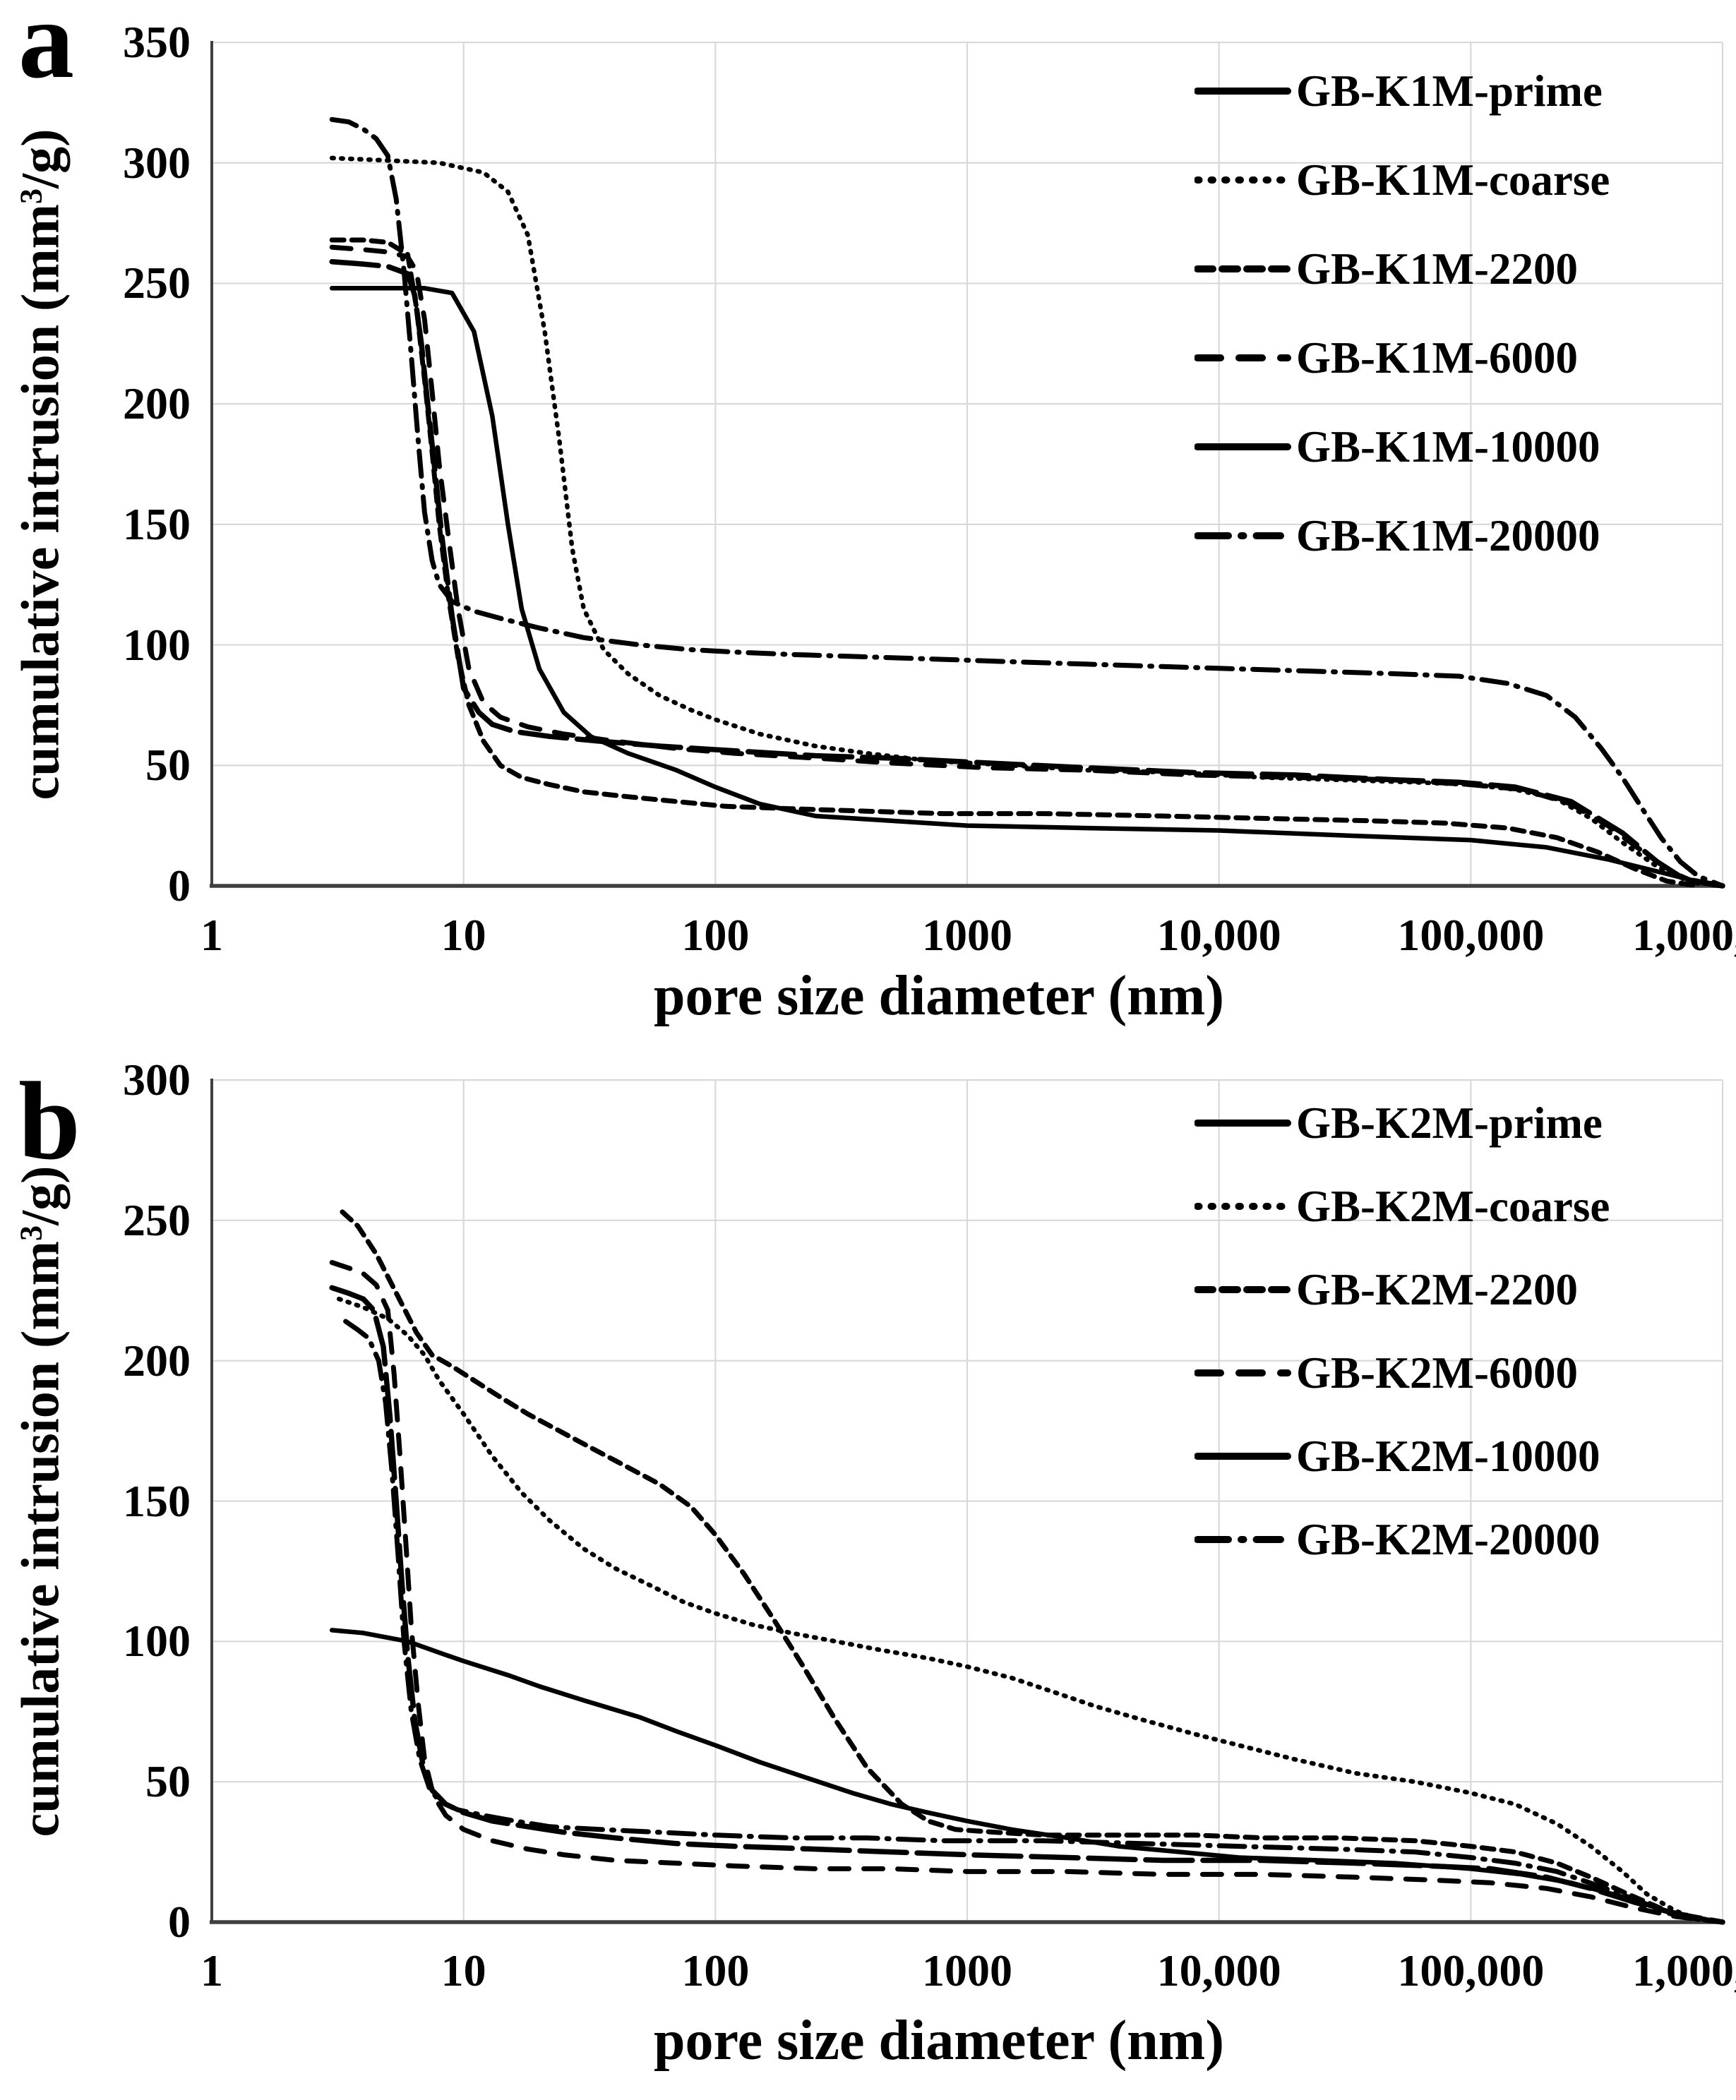 This screenshot has width=1736, height=2100. I want to click on legend-item-GB-K1M-coarse: GB-K1M-coarse, so click(1402, 180).